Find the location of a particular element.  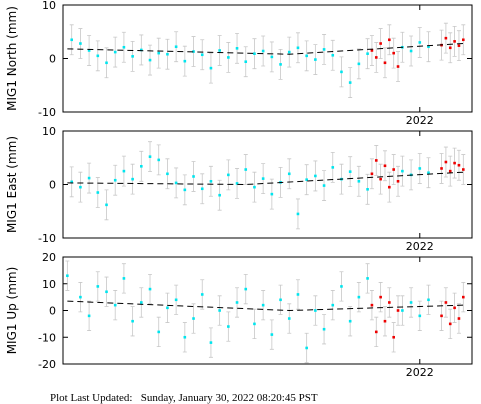

y-tick-label: 0 is located at coordinates (52, 185).